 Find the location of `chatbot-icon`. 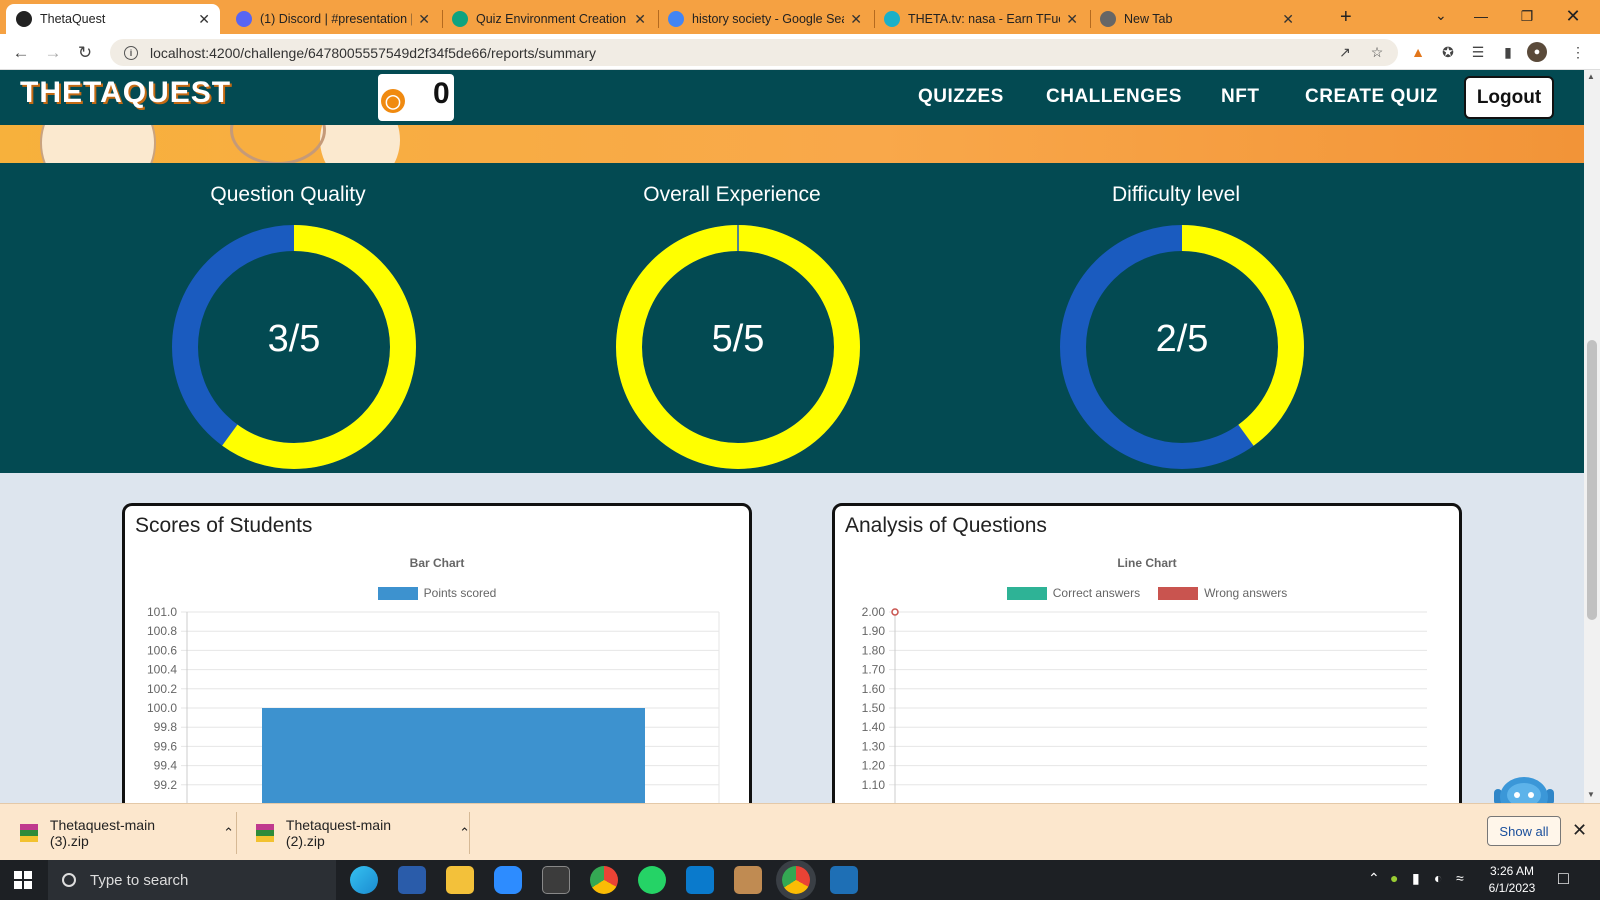

chatbot-icon is located at coordinates (1524, 788).